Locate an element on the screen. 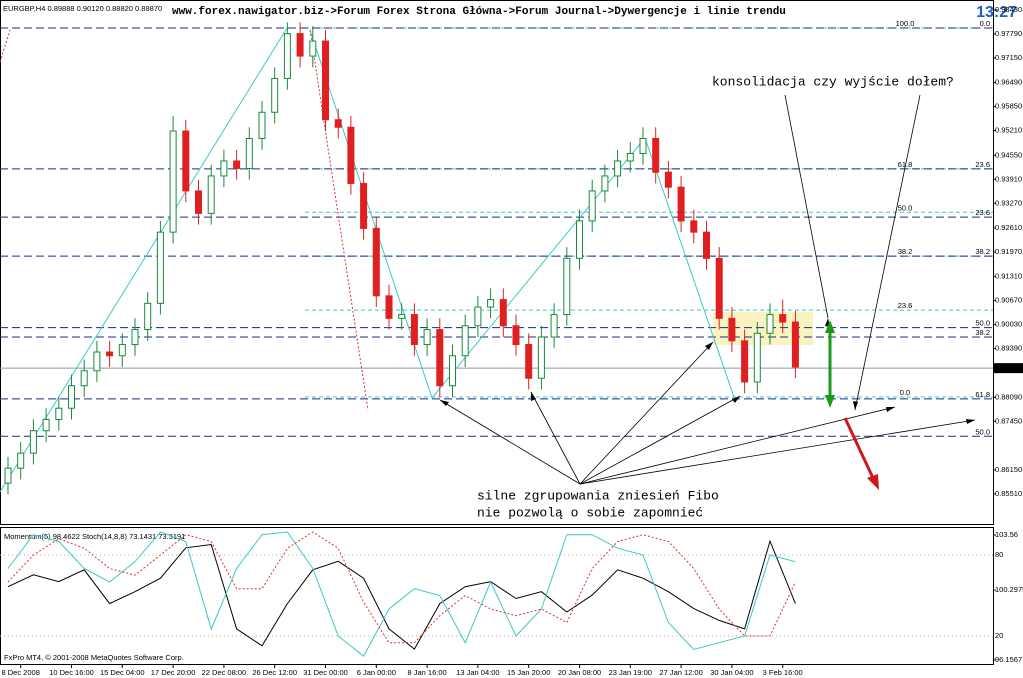 This screenshot has width=1023, height=678. y-tick-label: 0.91970 is located at coordinates (1008, 251).